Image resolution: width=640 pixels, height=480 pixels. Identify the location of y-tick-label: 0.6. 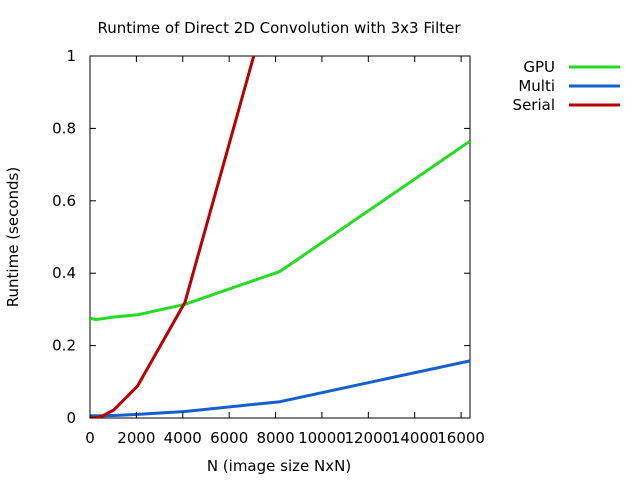
(64, 201).